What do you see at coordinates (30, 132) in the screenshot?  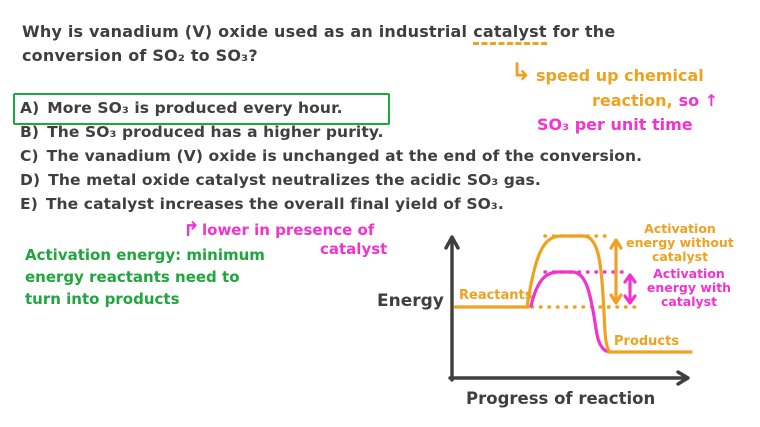 I see `choice-b-label: B)` at bounding box center [30, 132].